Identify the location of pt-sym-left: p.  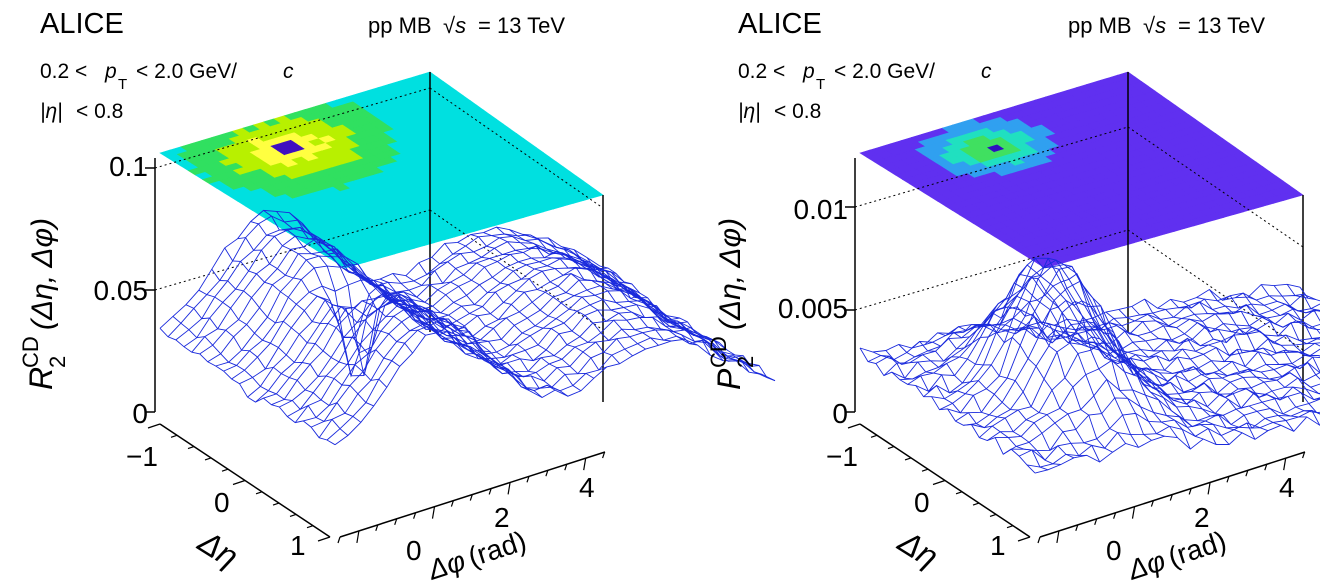
(110, 71).